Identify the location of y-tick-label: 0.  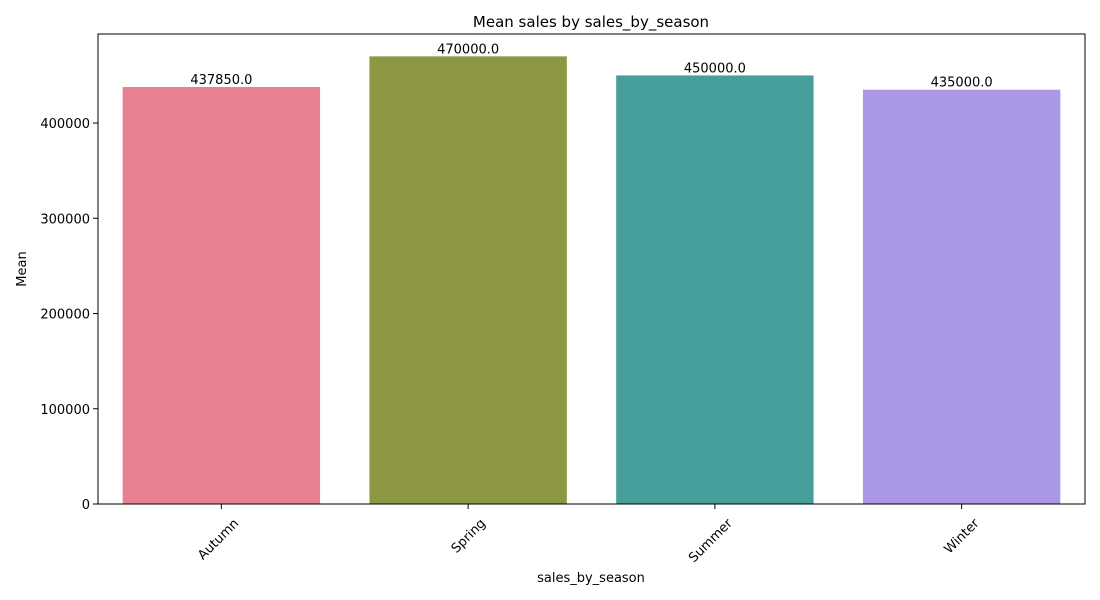
(86, 505).